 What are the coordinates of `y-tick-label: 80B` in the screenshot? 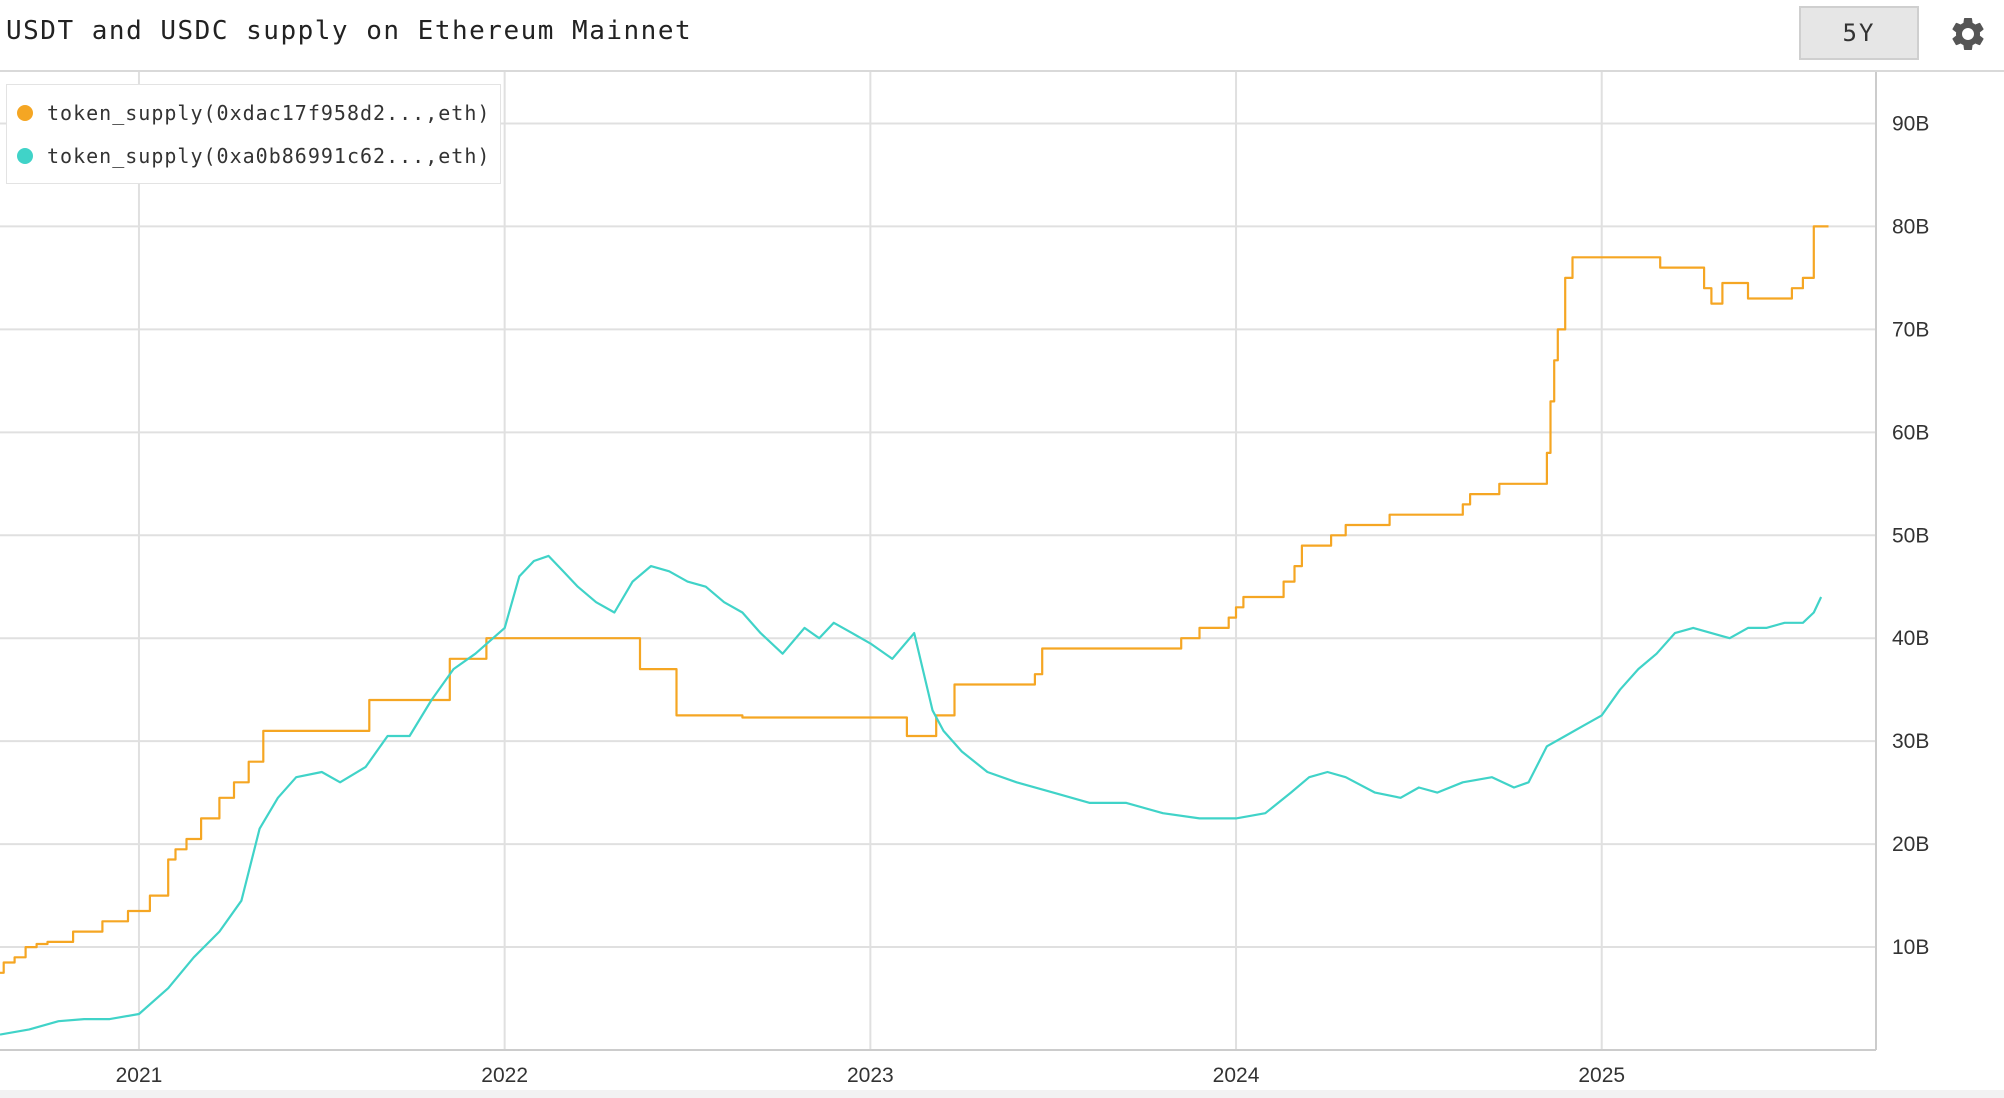 It's located at (1910, 226).